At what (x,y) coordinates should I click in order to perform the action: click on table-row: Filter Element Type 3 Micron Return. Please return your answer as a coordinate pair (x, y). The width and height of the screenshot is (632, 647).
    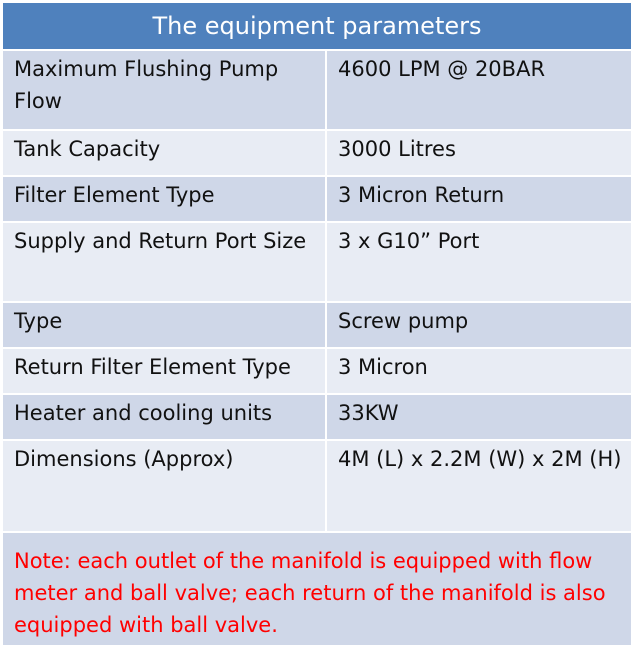
    Looking at the image, I should click on (316, 199).